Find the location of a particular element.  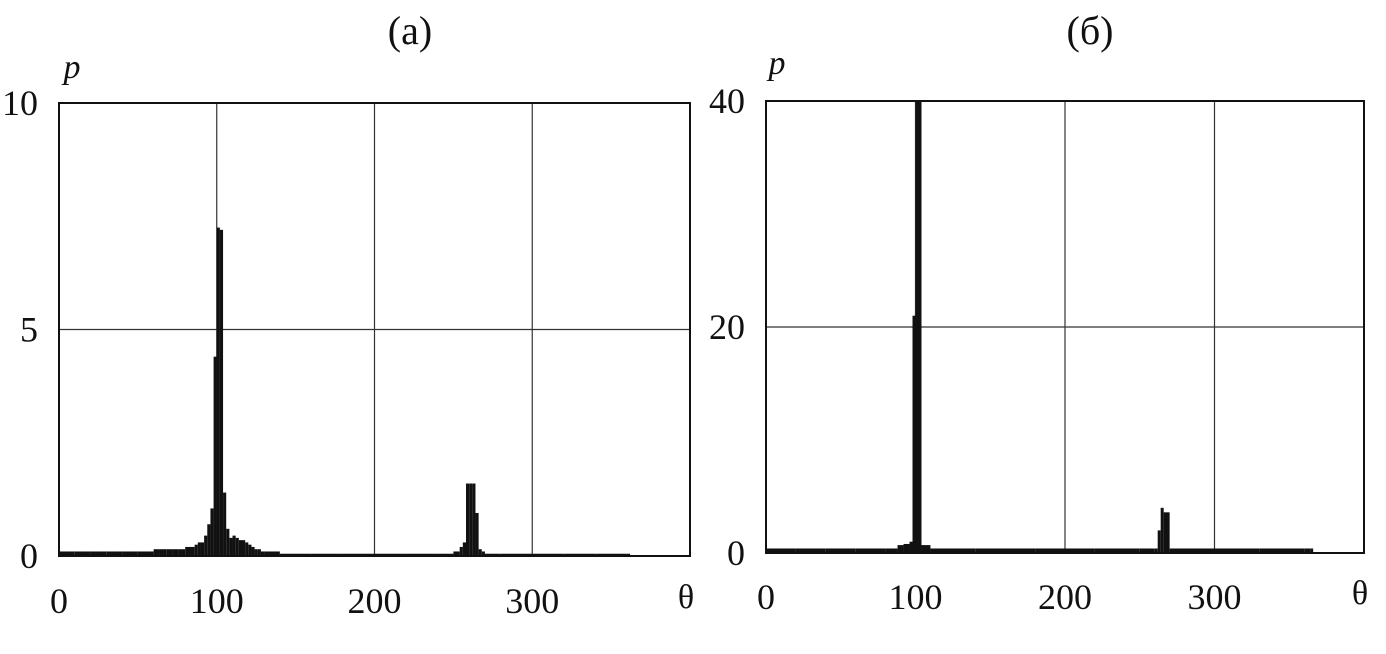

panel-a-ytick-label-0: 0 is located at coordinates (29, 556).